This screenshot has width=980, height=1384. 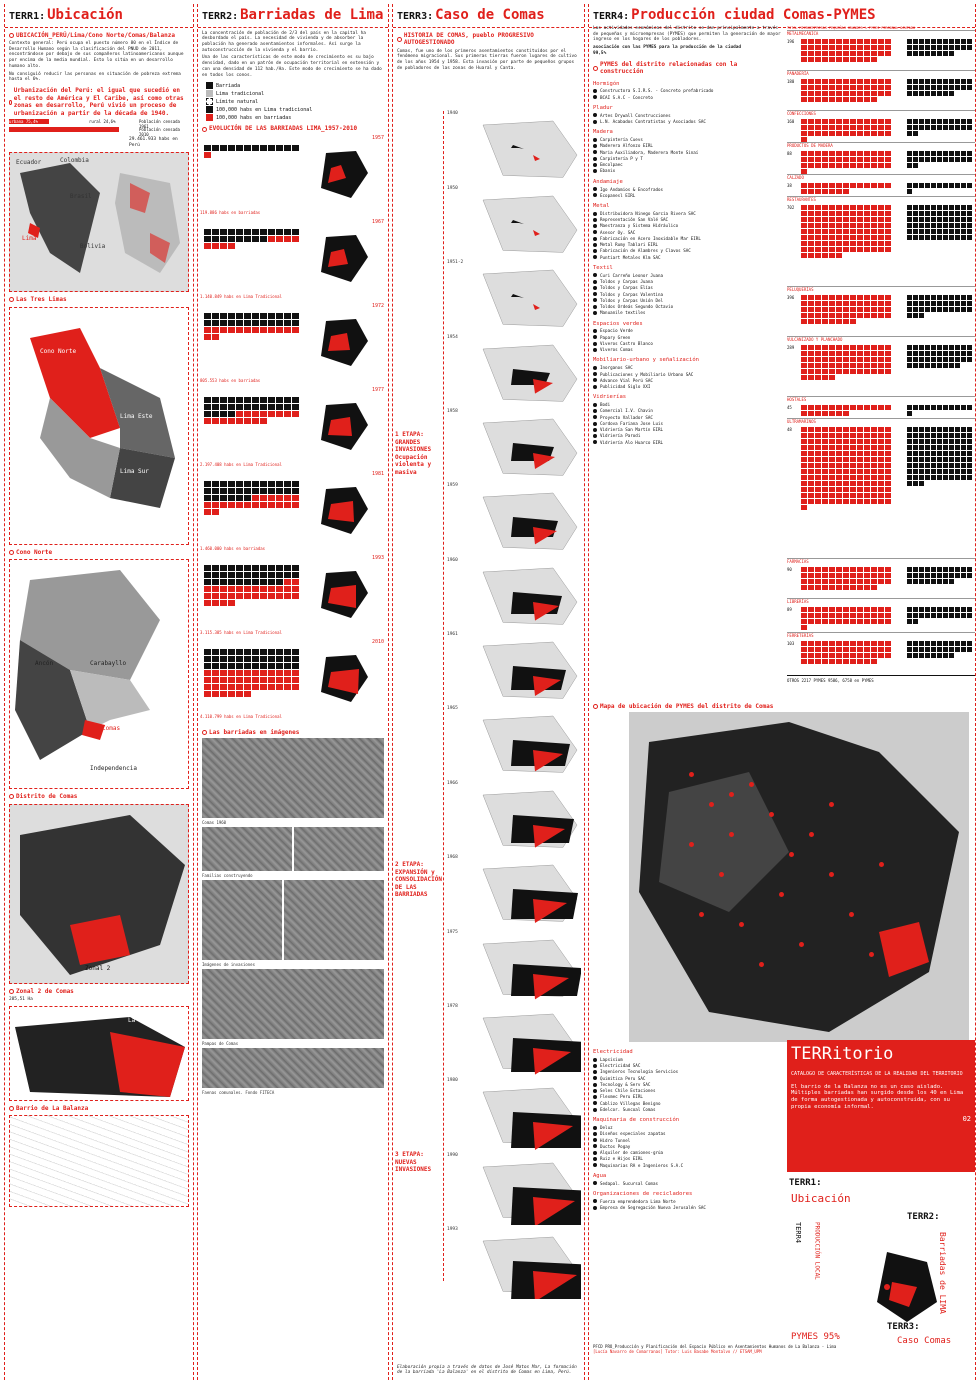 What do you see at coordinates (881, 578) in the screenshot?
I see `production-row: FARMACIAS 90` at bounding box center [881, 578].